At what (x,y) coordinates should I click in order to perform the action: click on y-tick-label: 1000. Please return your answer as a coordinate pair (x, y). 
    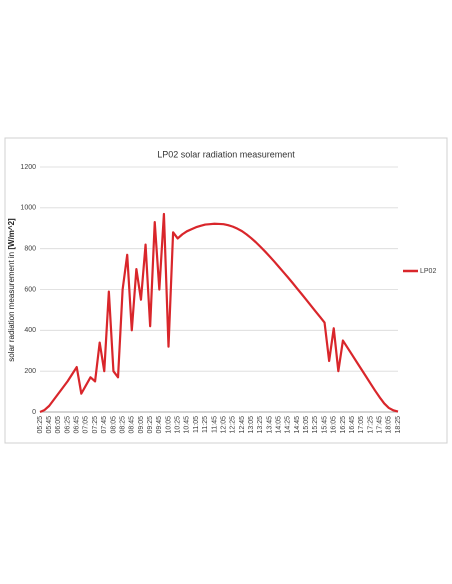
    Looking at the image, I should click on (28, 208).